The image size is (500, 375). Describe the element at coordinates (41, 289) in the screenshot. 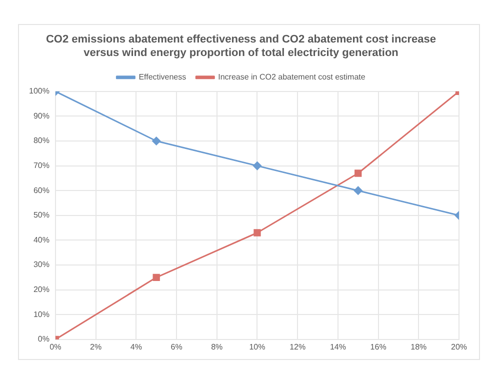

I see `y-tick-label: 20%` at that location.